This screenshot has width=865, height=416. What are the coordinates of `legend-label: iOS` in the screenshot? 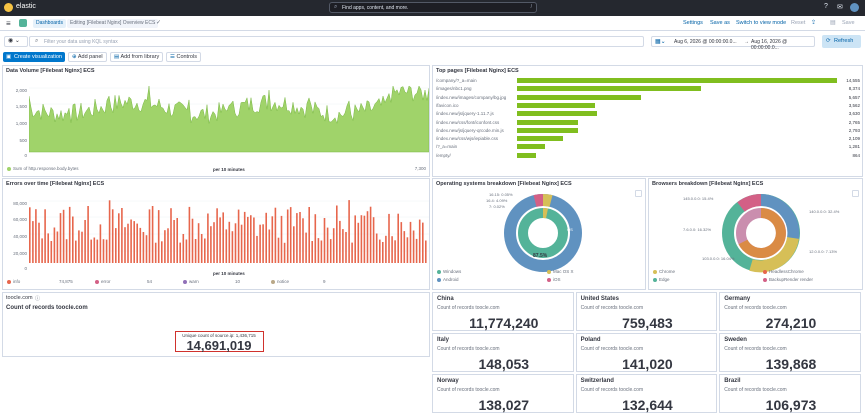 It's located at (557, 279).